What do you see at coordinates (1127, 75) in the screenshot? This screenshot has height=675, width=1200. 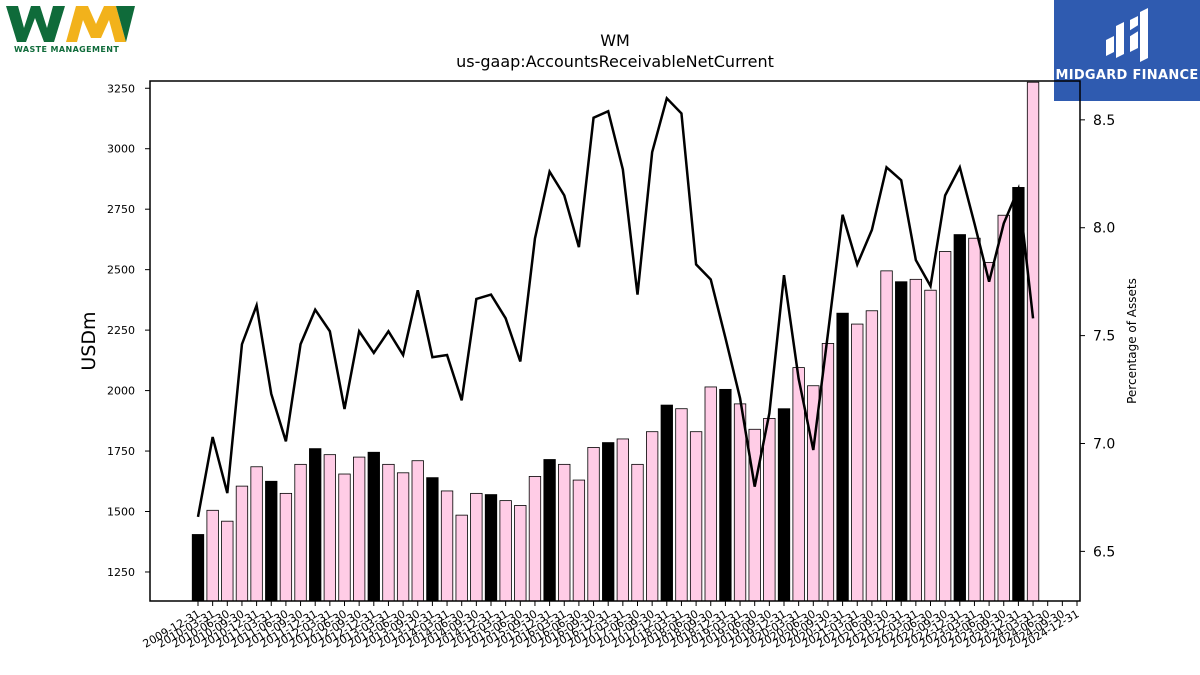 I see `midgard-logo-text: MIDGARD FINANCE` at bounding box center [1127, 75].